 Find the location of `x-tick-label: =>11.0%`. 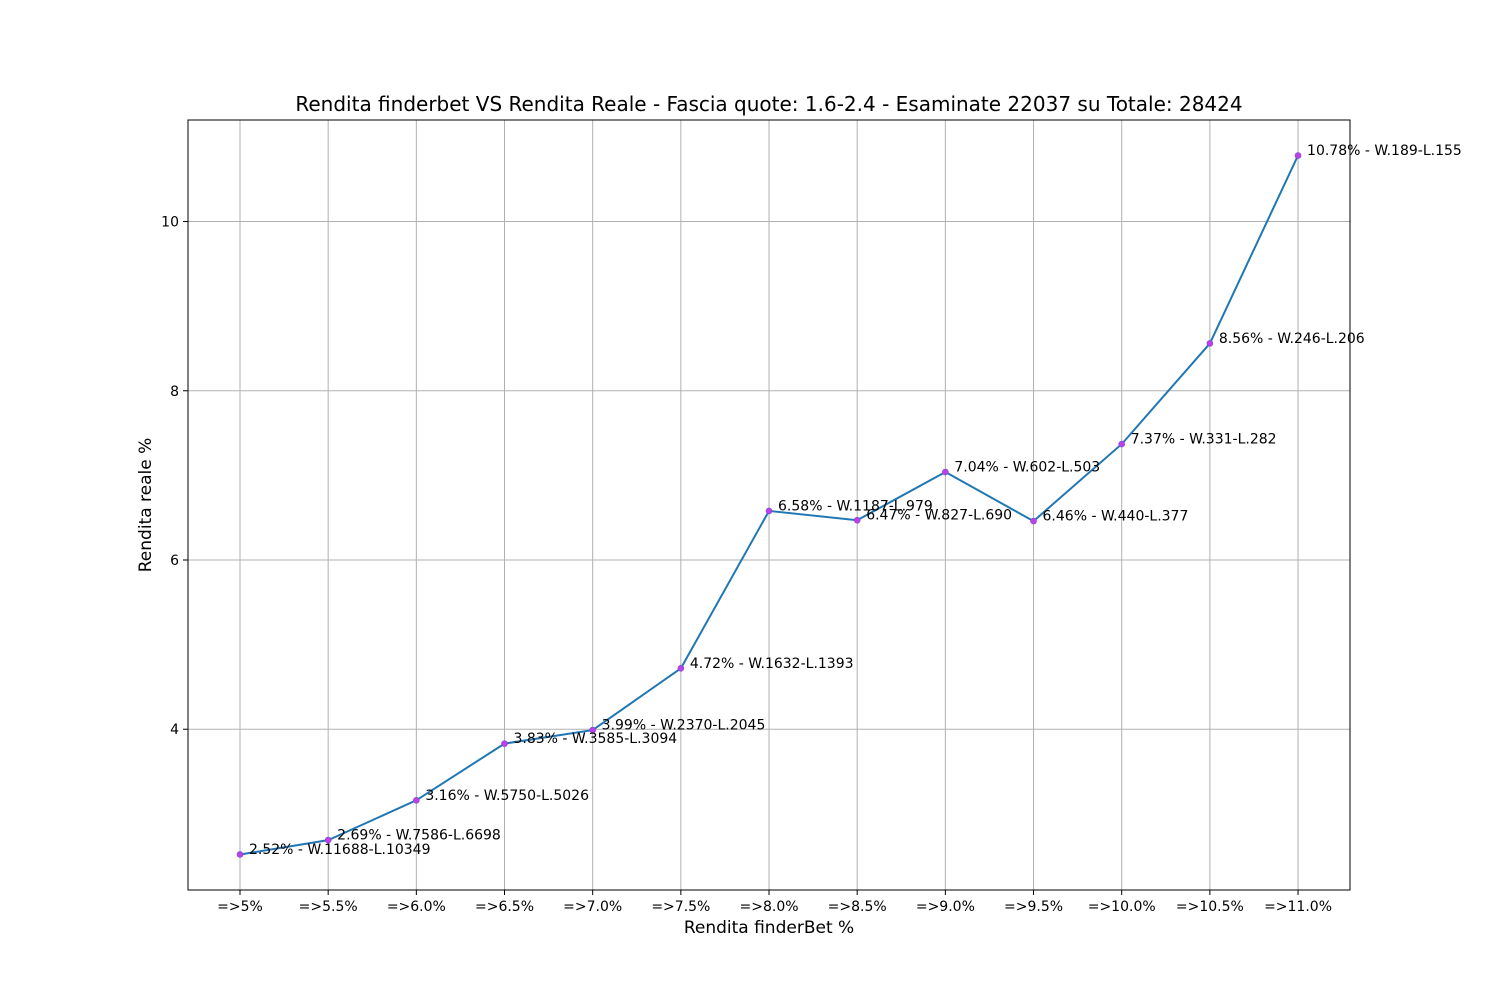

x-tick-label: =>11.0% is located at coordinates (1298, 907).